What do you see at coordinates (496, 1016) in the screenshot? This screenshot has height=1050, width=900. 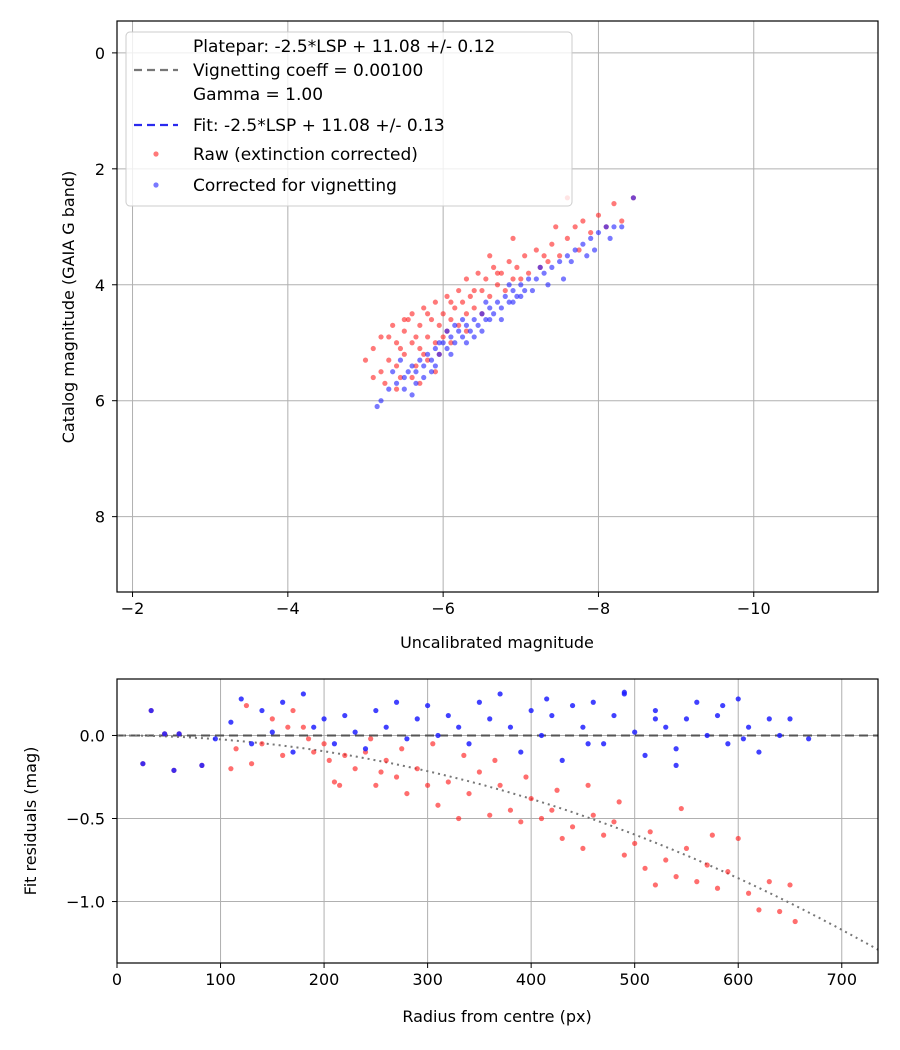 I see `bottom-x-axis-label: Radius from centre (px)` at bounding box center [496, 1016].